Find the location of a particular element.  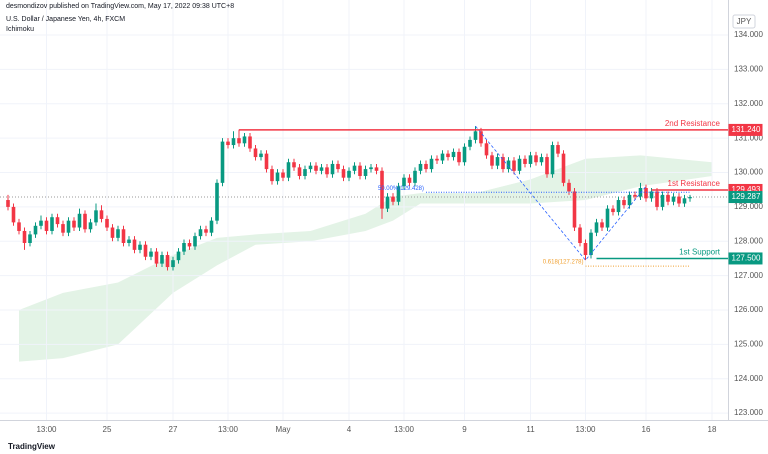

x-tick-label: 18 is located at coordinates (712, 429).